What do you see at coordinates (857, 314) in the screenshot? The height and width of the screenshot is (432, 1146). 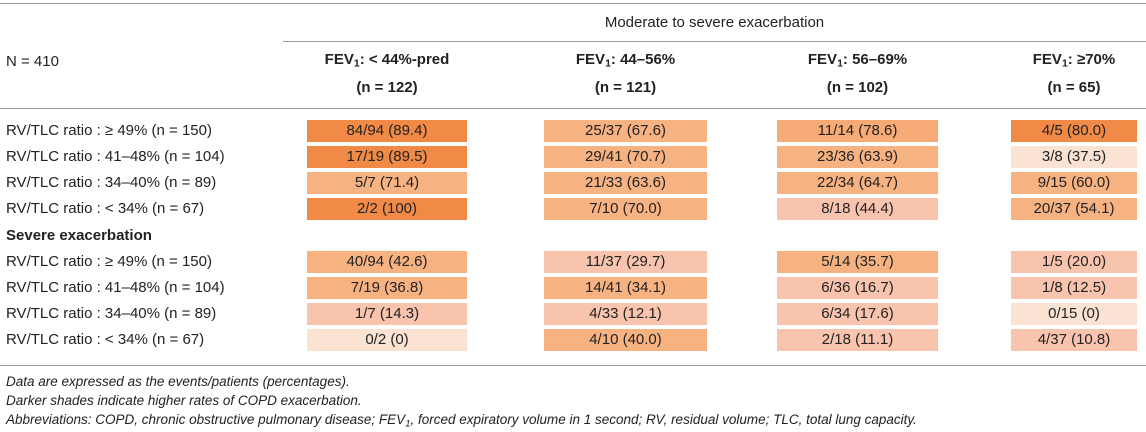 I see `table-cell: 6/34 (17.6)` at bounding box center [857, 314].